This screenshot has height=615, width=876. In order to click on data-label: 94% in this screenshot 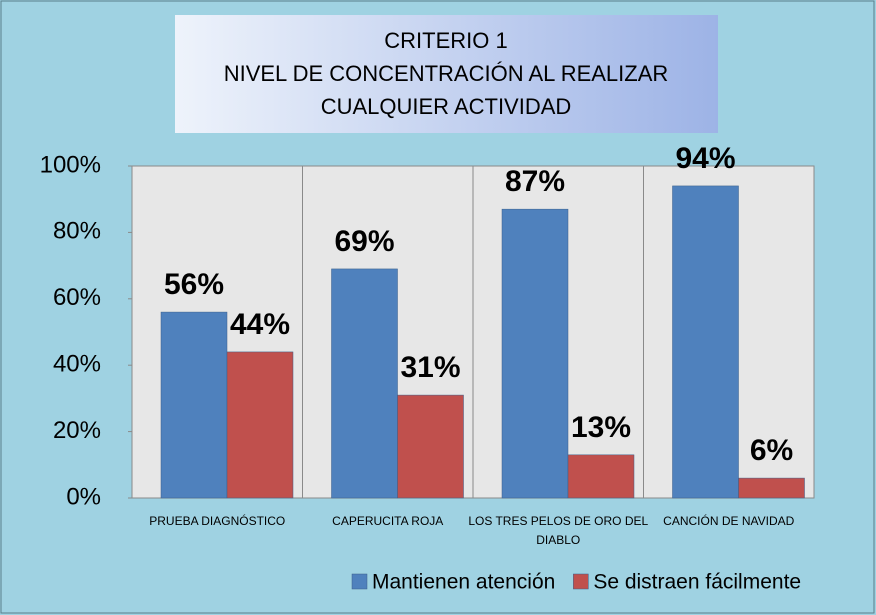, I will do `click(705, 158)`.